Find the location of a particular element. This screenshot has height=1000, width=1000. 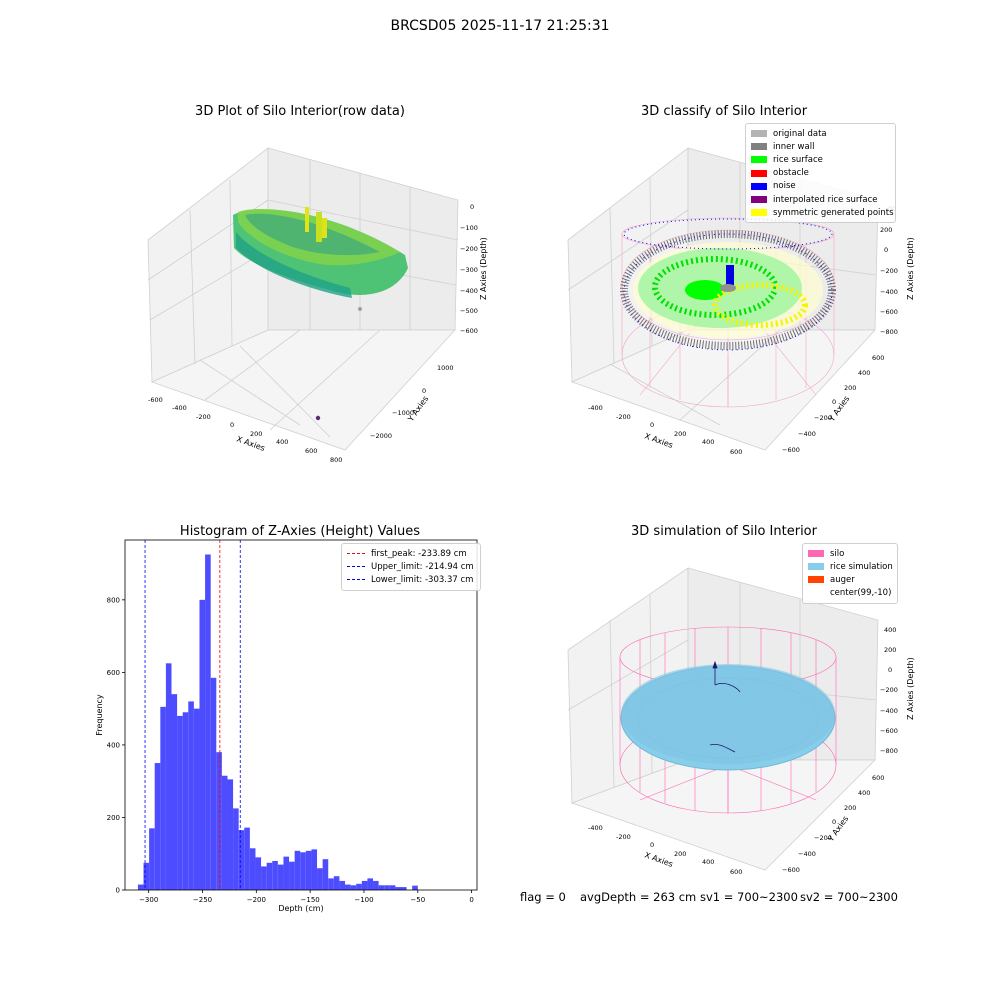

classify-ytick: 0 is located at coordinates (834, 402).